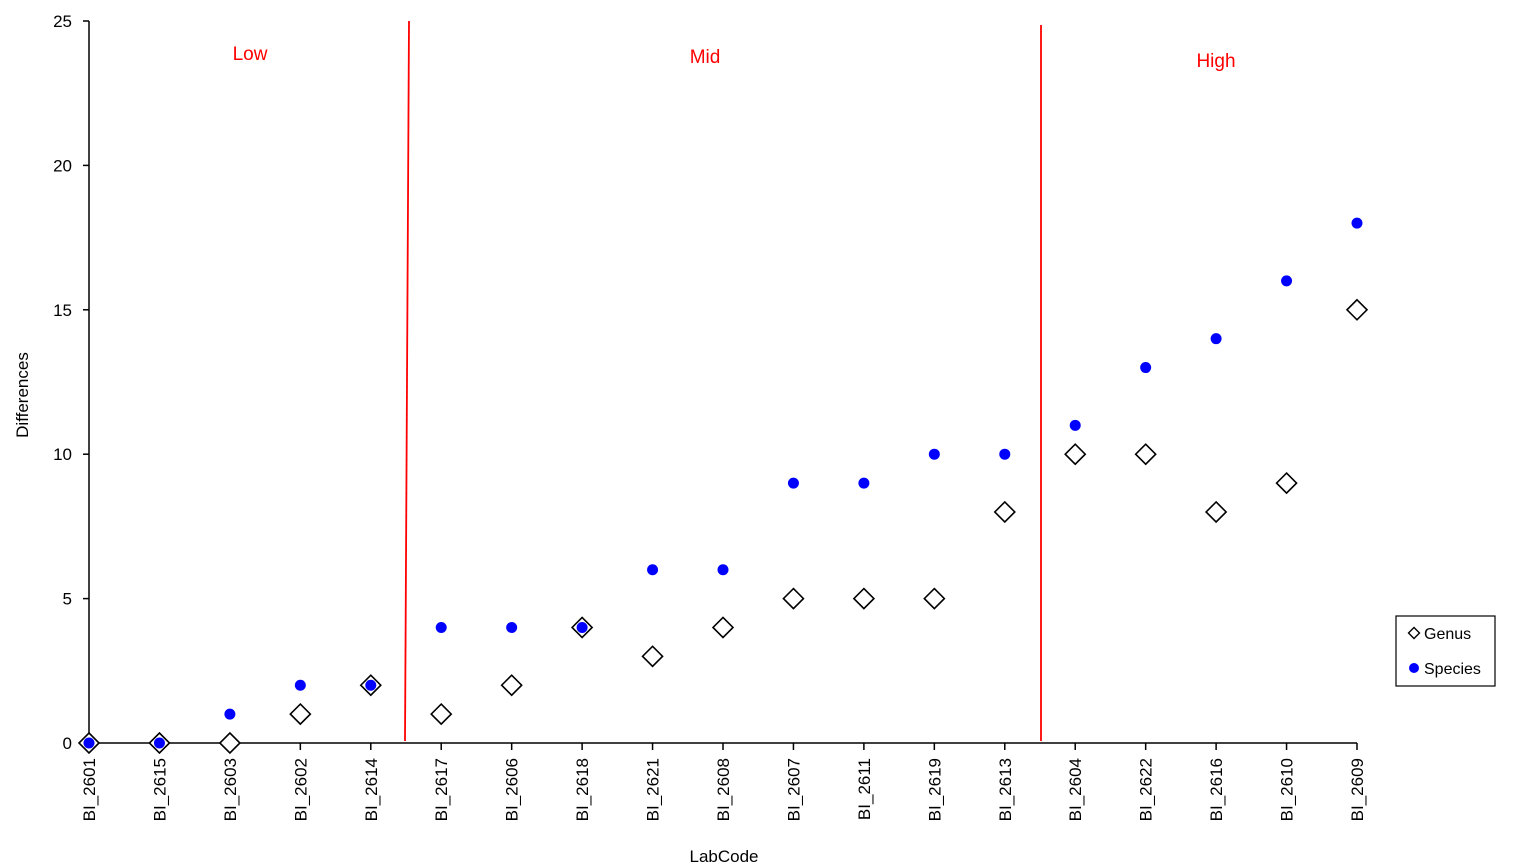  Describe the element at coordinates (1215, 61) in the screenshot. I see `region-label-high: High` at that location.